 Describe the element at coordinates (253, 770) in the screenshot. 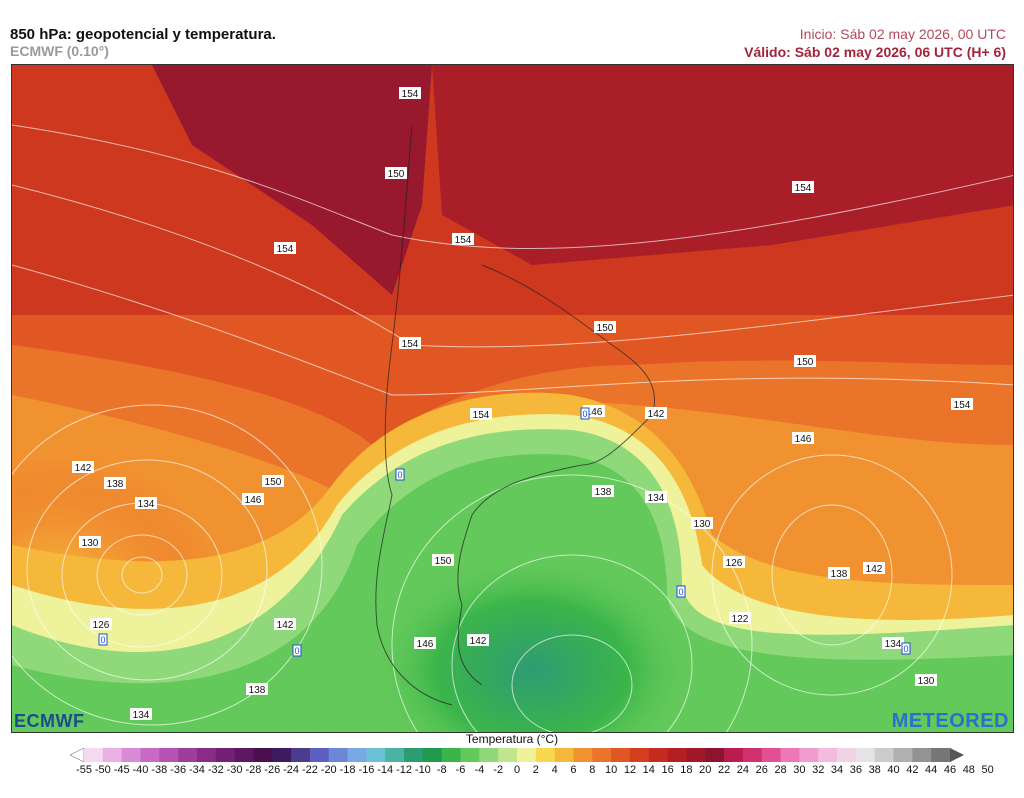

I see `colorbar-tick-label: -28` at that location.